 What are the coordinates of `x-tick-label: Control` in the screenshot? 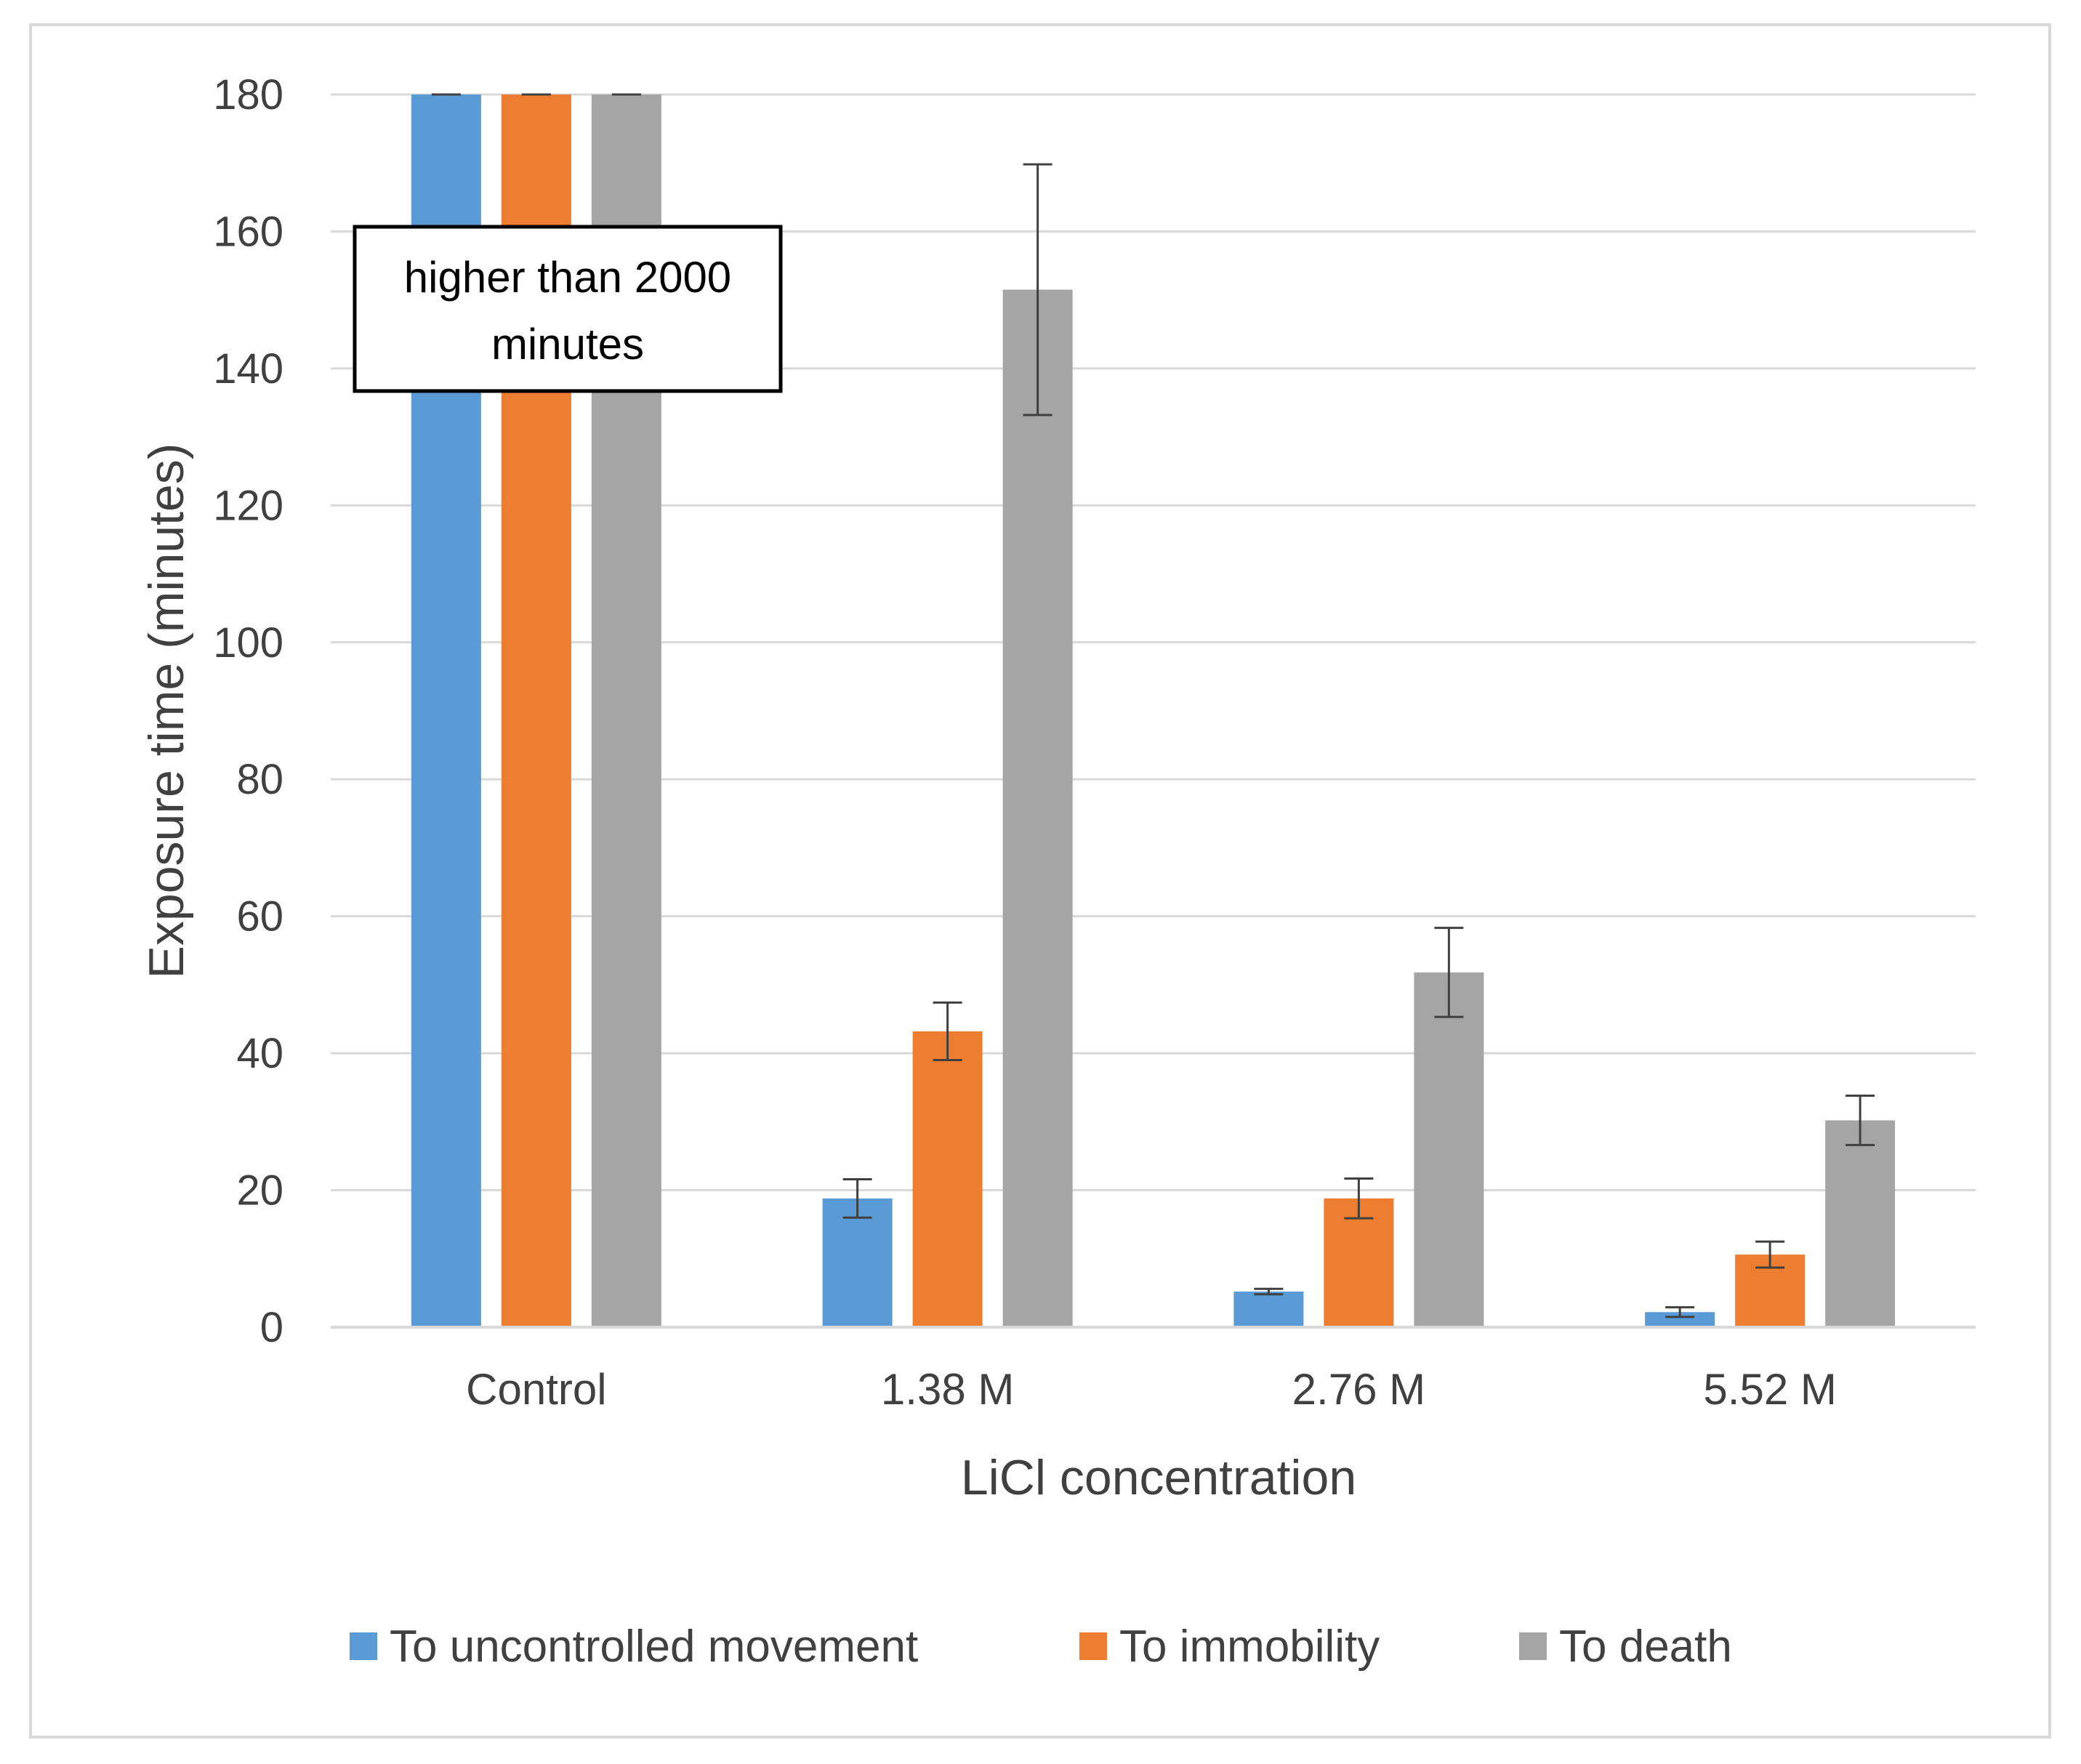 It's located at (536, 1390).